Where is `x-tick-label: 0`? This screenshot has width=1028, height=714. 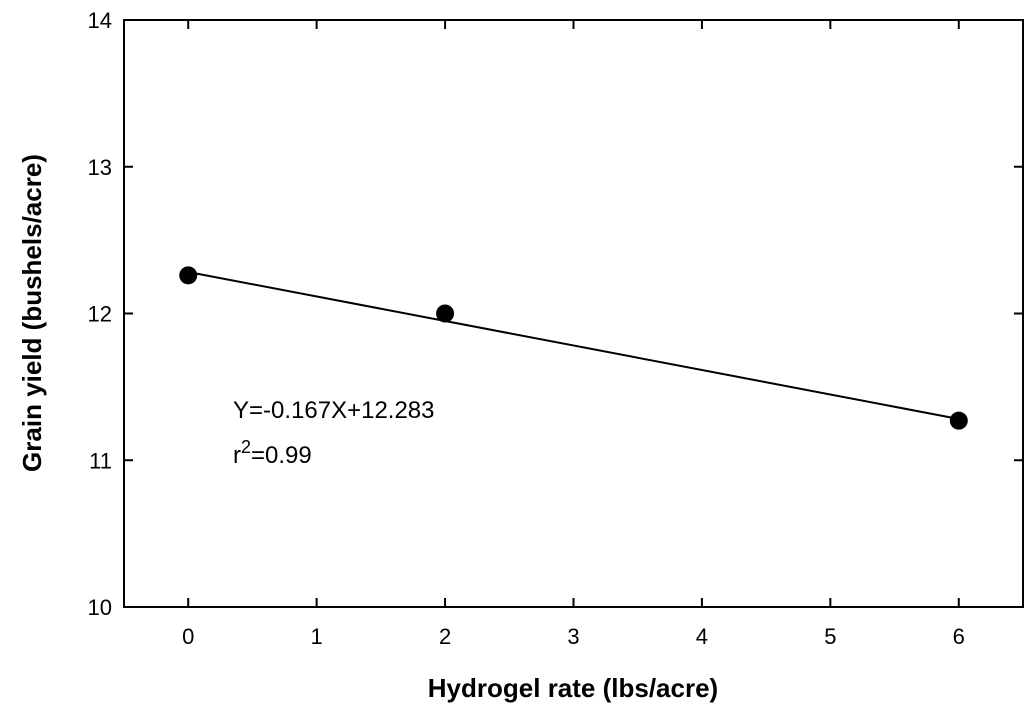 x-tick-label: 0 is located at coordinates (188, 636).